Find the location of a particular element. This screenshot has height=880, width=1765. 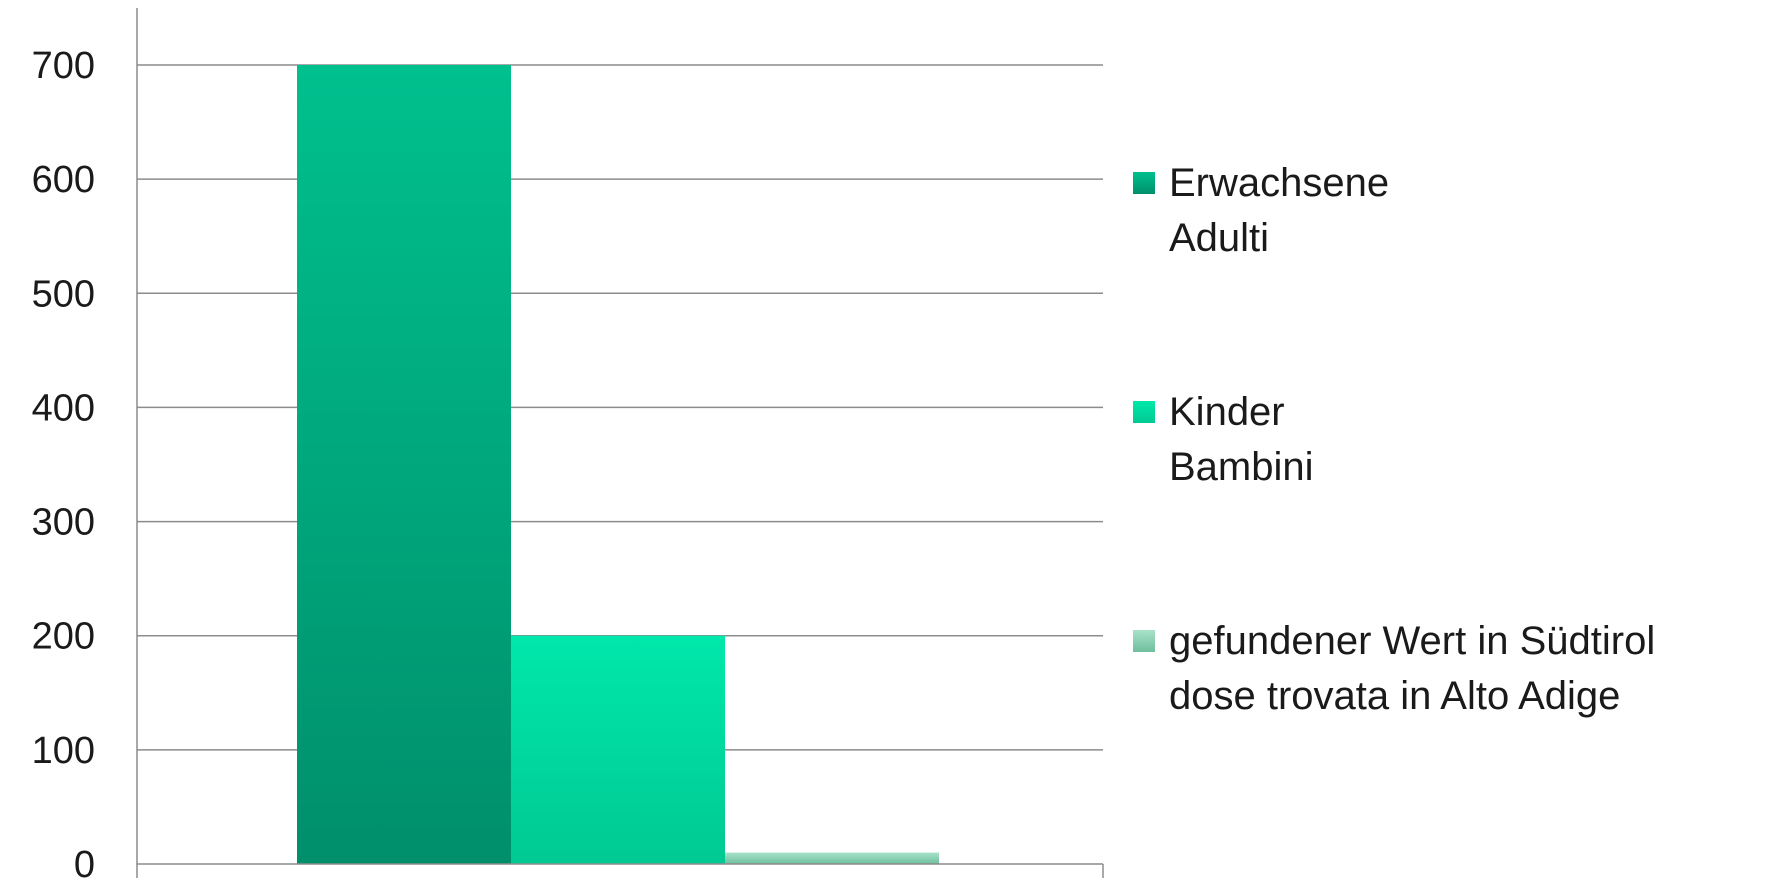

legend-label-1: Erwachsene is located at coordinates (1279, 183).